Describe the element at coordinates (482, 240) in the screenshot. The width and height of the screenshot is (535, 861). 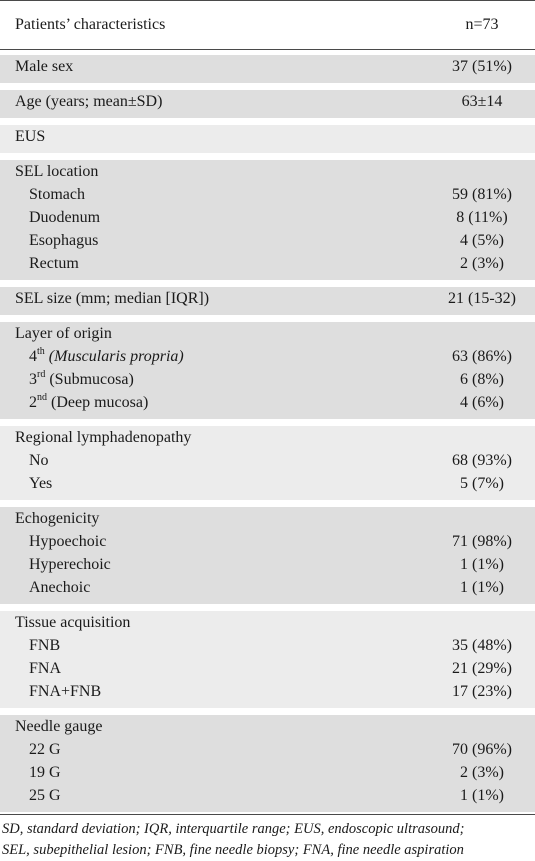
I see `item-value: 4 (5%)` at that location.